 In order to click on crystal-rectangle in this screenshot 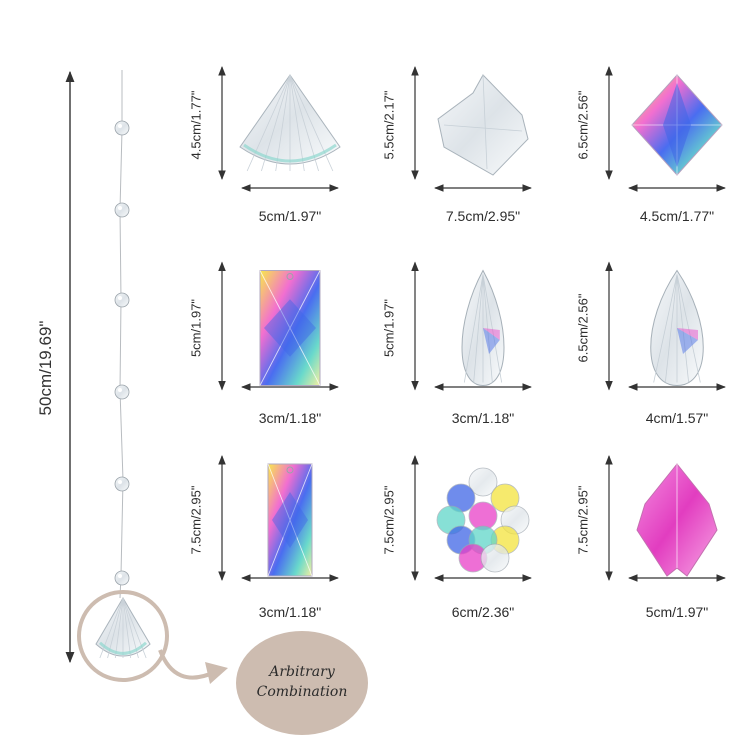, I will do `click(290, 328)`.